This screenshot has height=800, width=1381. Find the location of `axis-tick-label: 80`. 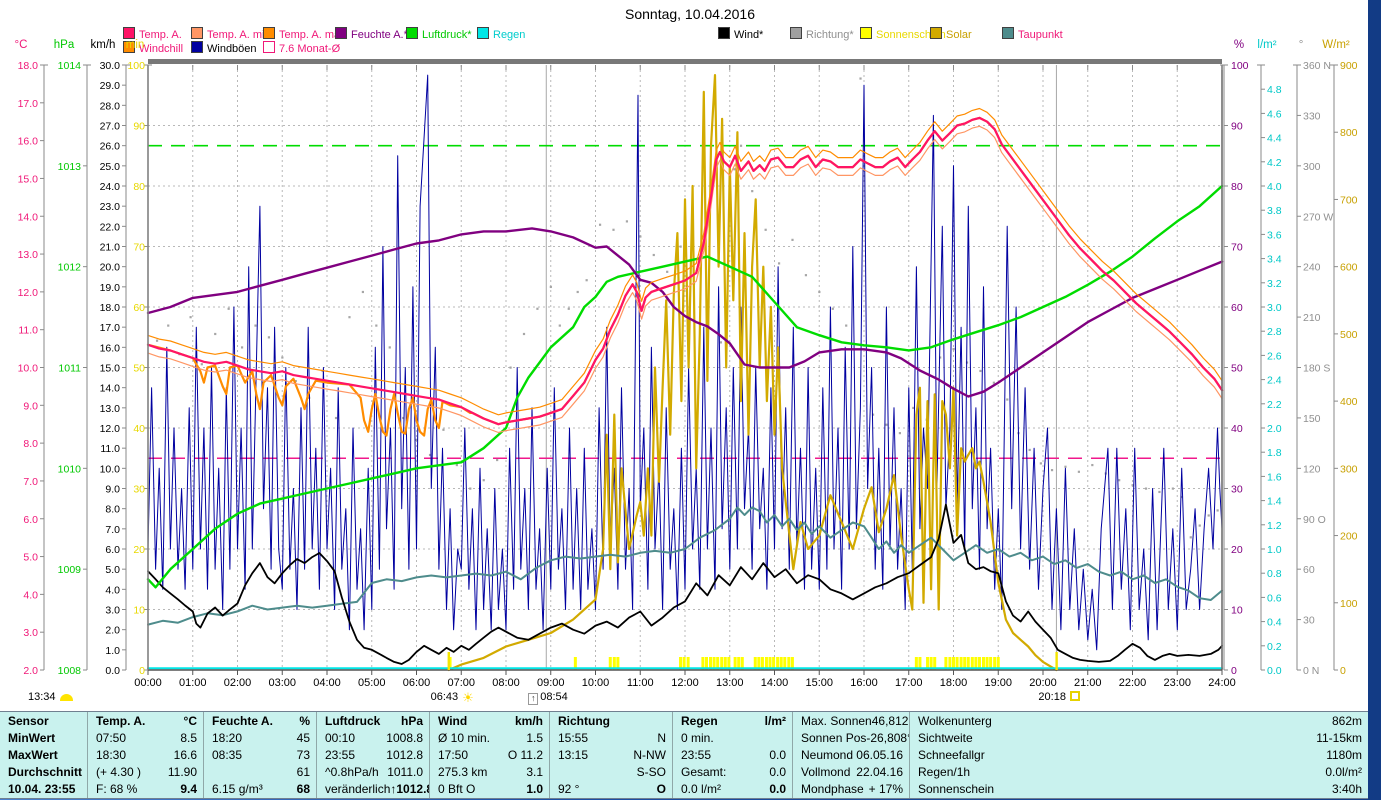

axis-tick-label: 80 is located at coordinates (139, 187).